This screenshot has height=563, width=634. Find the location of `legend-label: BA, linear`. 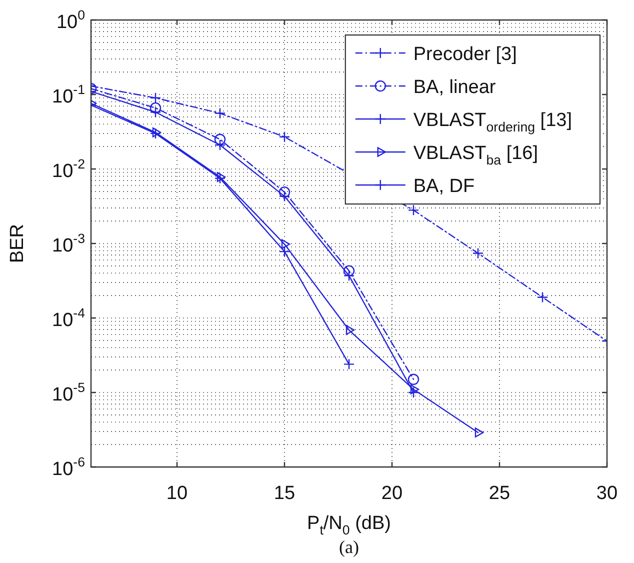

legend-label: BA, linear is located at coordinates (454, 87).